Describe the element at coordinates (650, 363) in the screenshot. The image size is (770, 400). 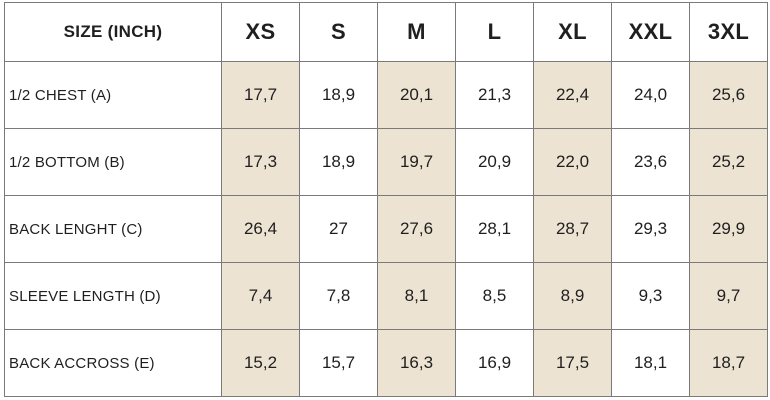
I see `cell-value: 18,1` at that location.